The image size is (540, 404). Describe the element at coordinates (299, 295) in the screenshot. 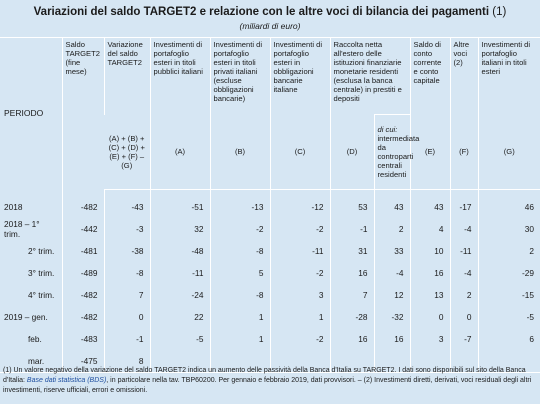

I see `value-cell: 3` at that location.